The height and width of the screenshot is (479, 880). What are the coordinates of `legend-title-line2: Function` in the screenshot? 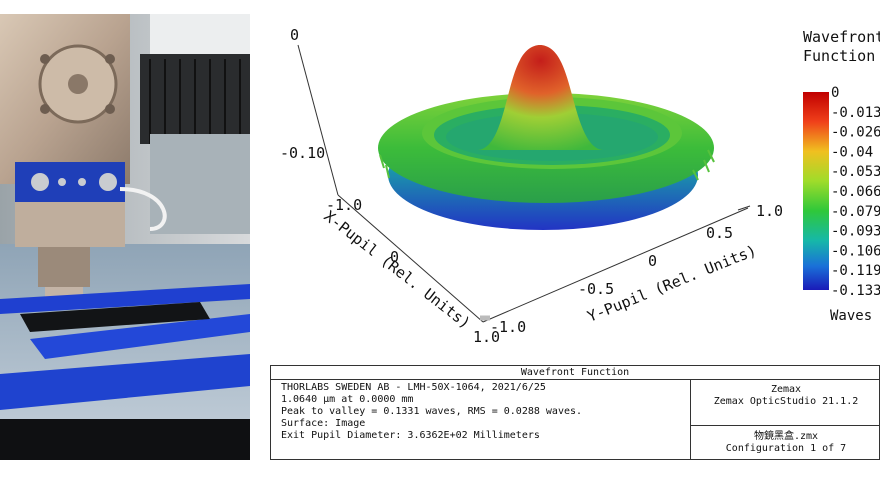 It's located at (839, 56).